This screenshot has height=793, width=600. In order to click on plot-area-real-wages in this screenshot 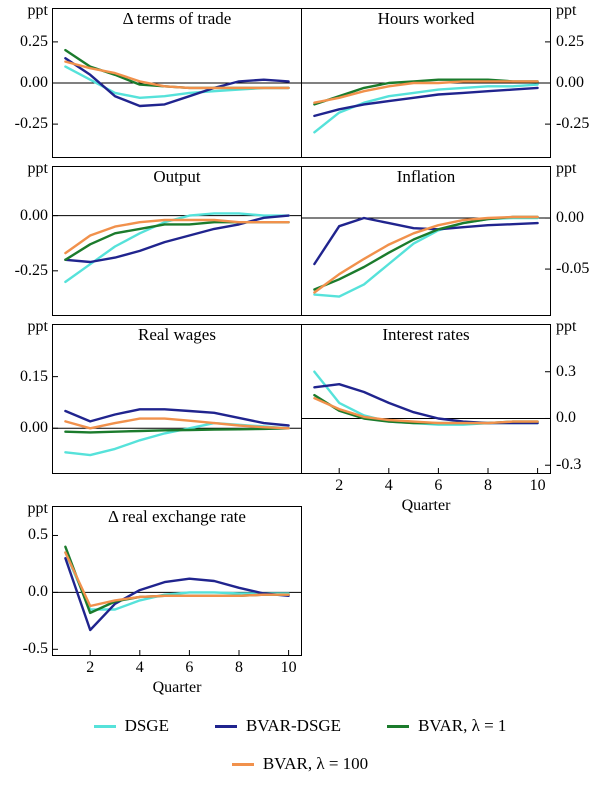, I will do `click(177, 416)`.